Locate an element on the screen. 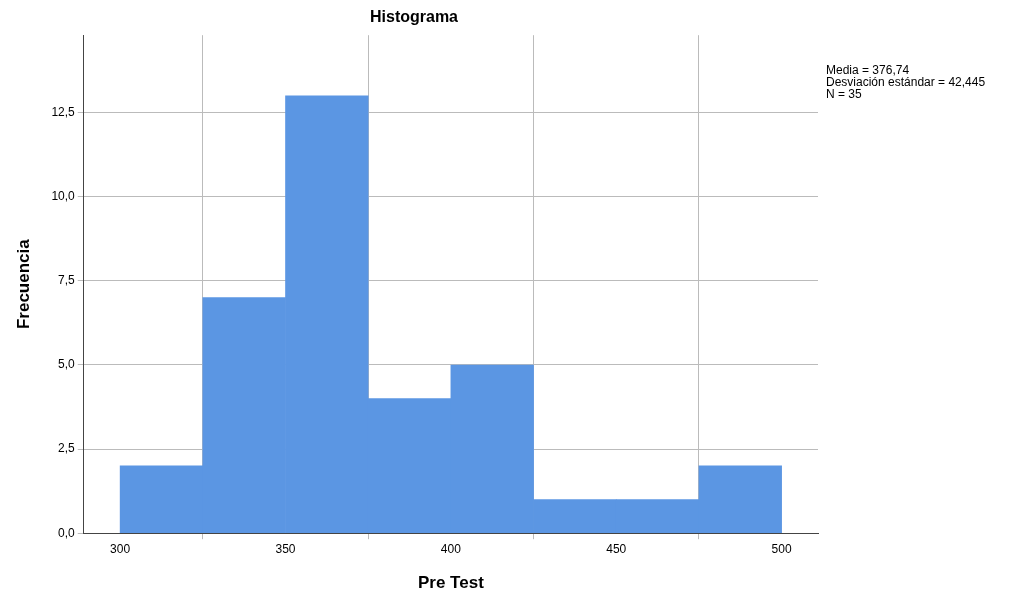  y-tick-label: 10,0 is located at coordinates (63, 196).